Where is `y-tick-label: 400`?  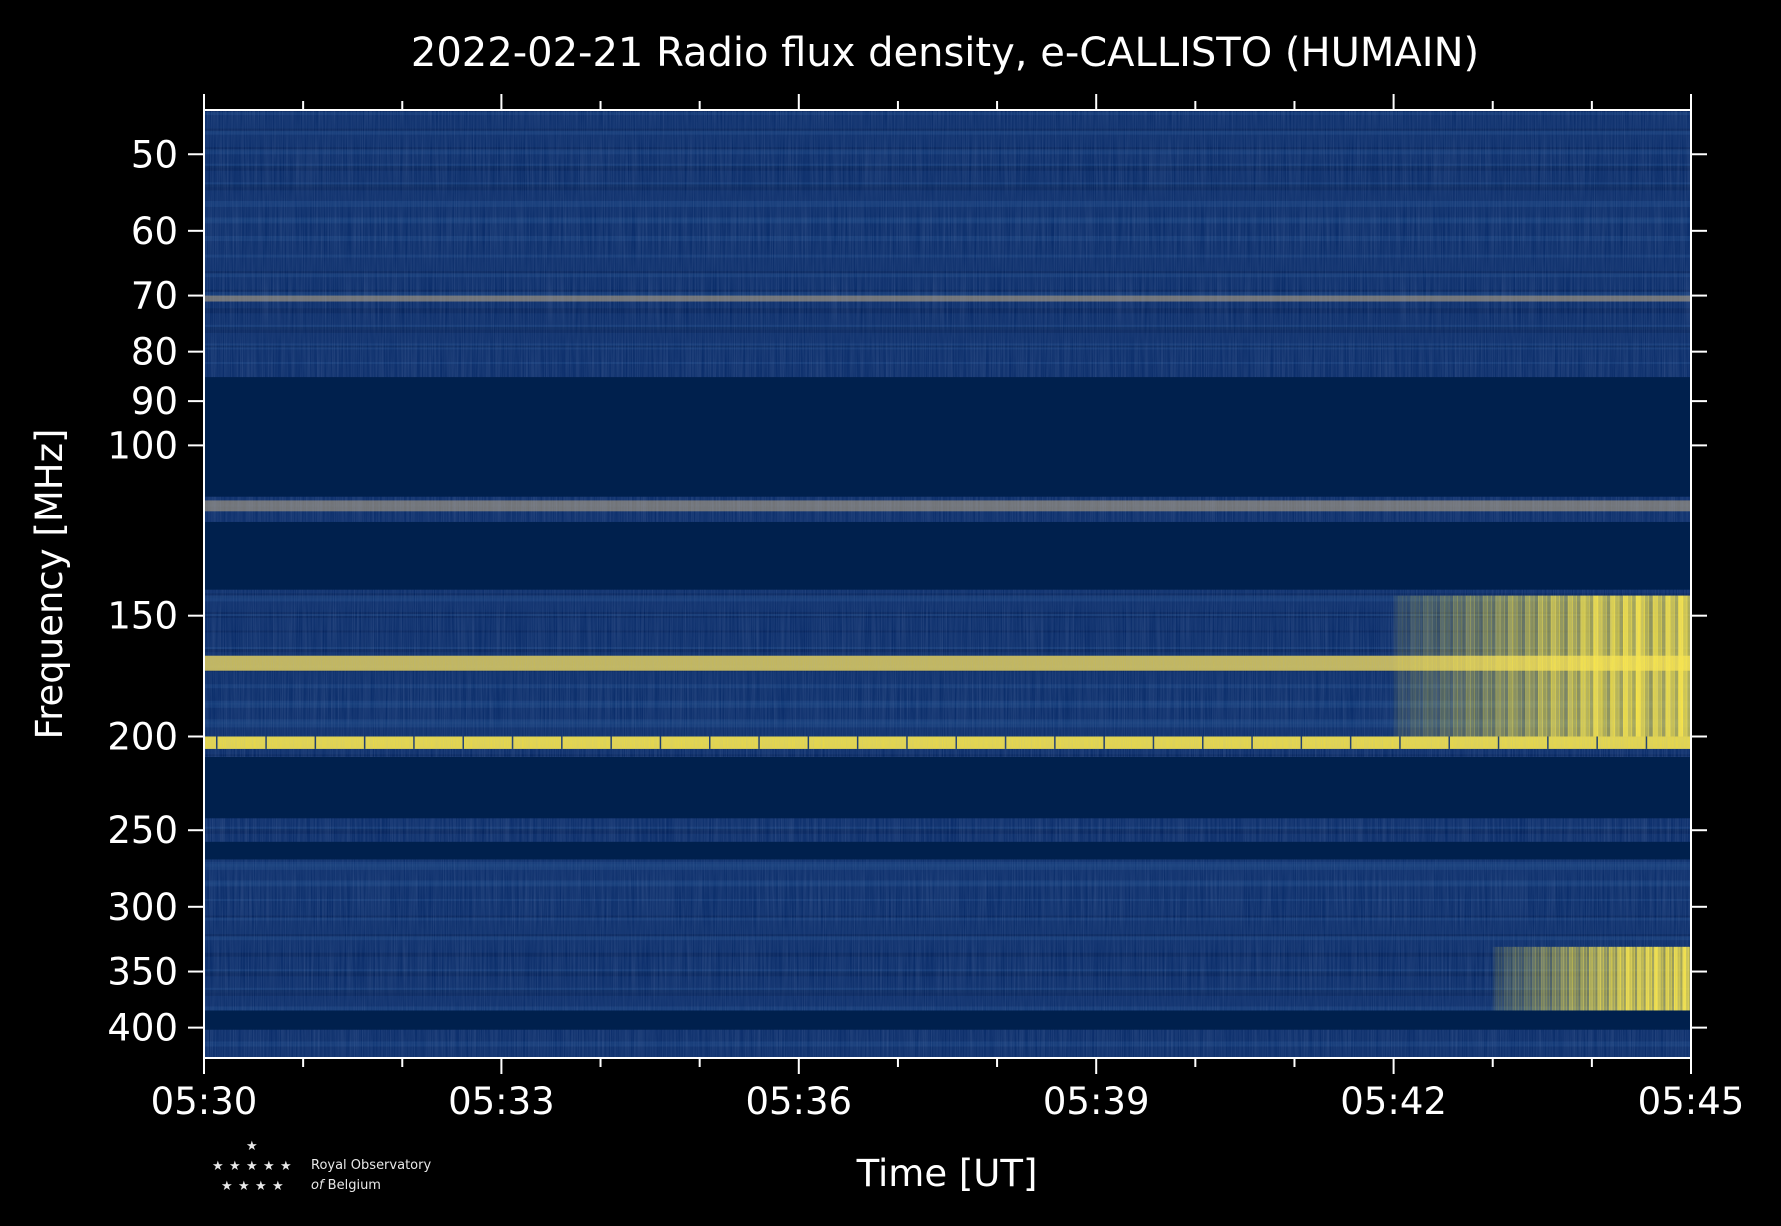 y-tick-label: 400 is located at coordinates (142, 1028).